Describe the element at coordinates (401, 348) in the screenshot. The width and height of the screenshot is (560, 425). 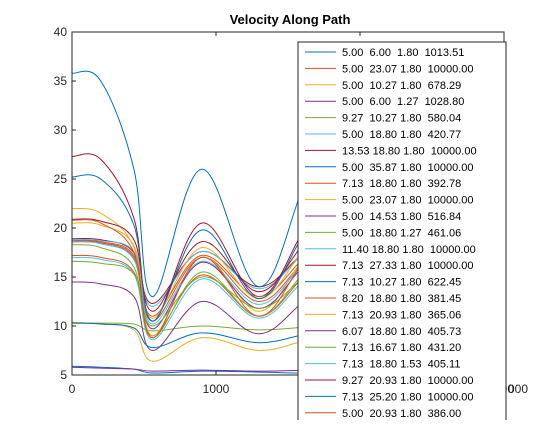
I see `legend-entry-19: 7.13 16.67 1.80 431.20` at that location.